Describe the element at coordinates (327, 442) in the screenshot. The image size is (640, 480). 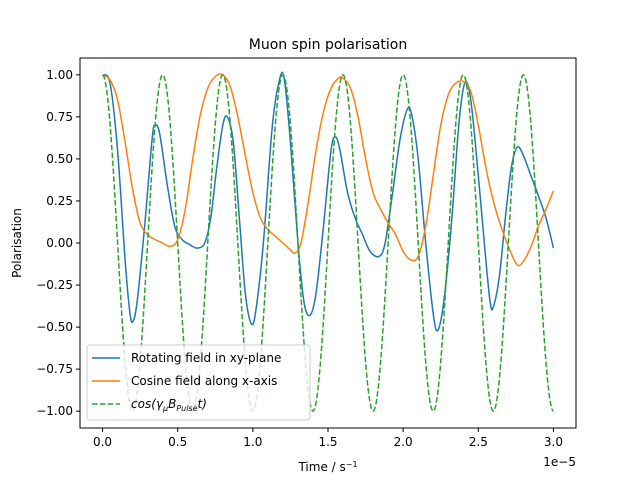
I see `x-tick-label: 1.5` at that location.